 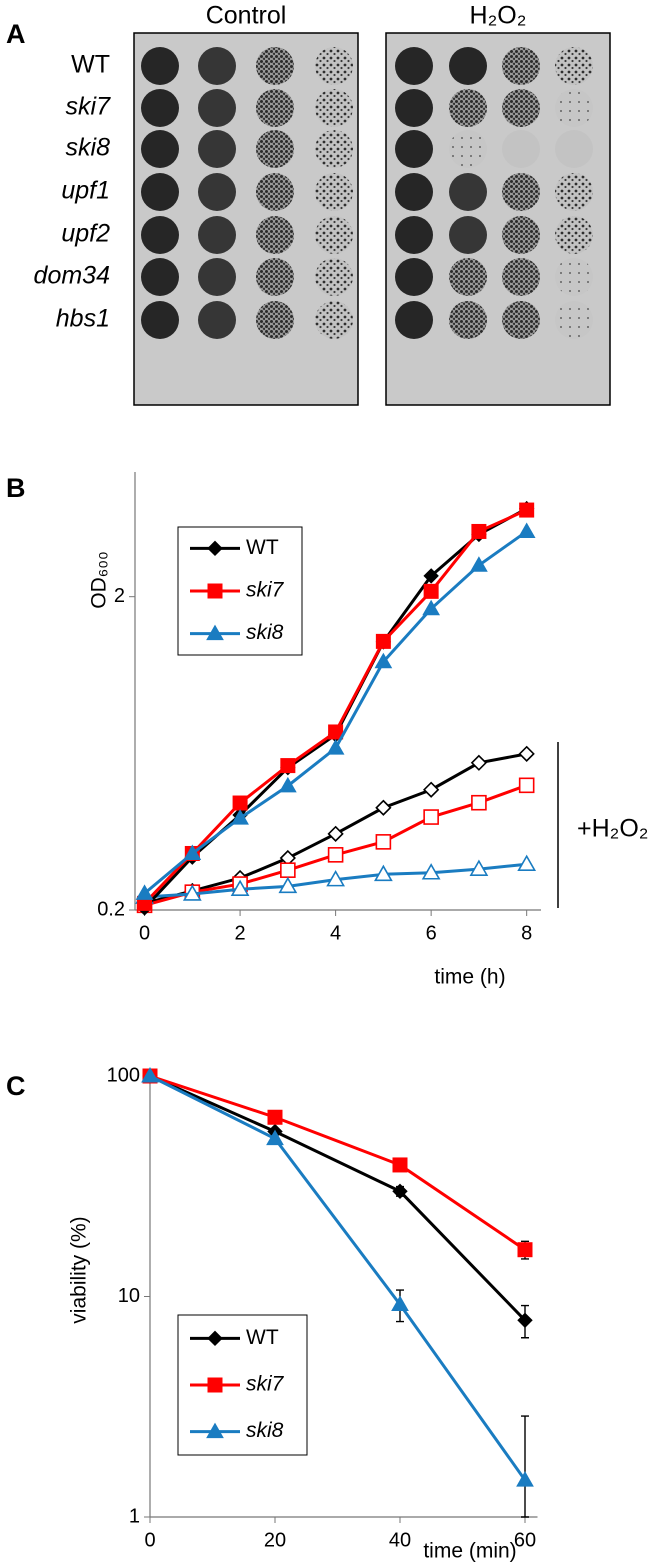 I want to click on strain-label: hbs1, so click(x=83, y=319).